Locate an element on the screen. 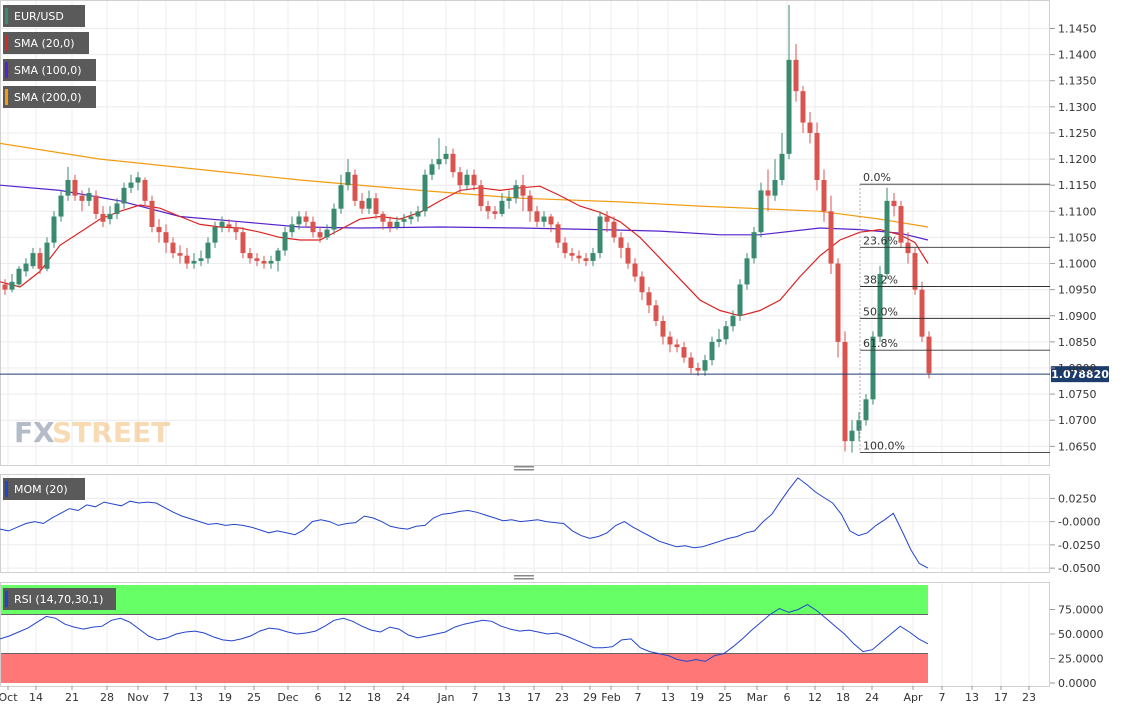 The height and width of the screenshot is (710, 1126). rsi-panel-border is located at coordinates (525, 634).